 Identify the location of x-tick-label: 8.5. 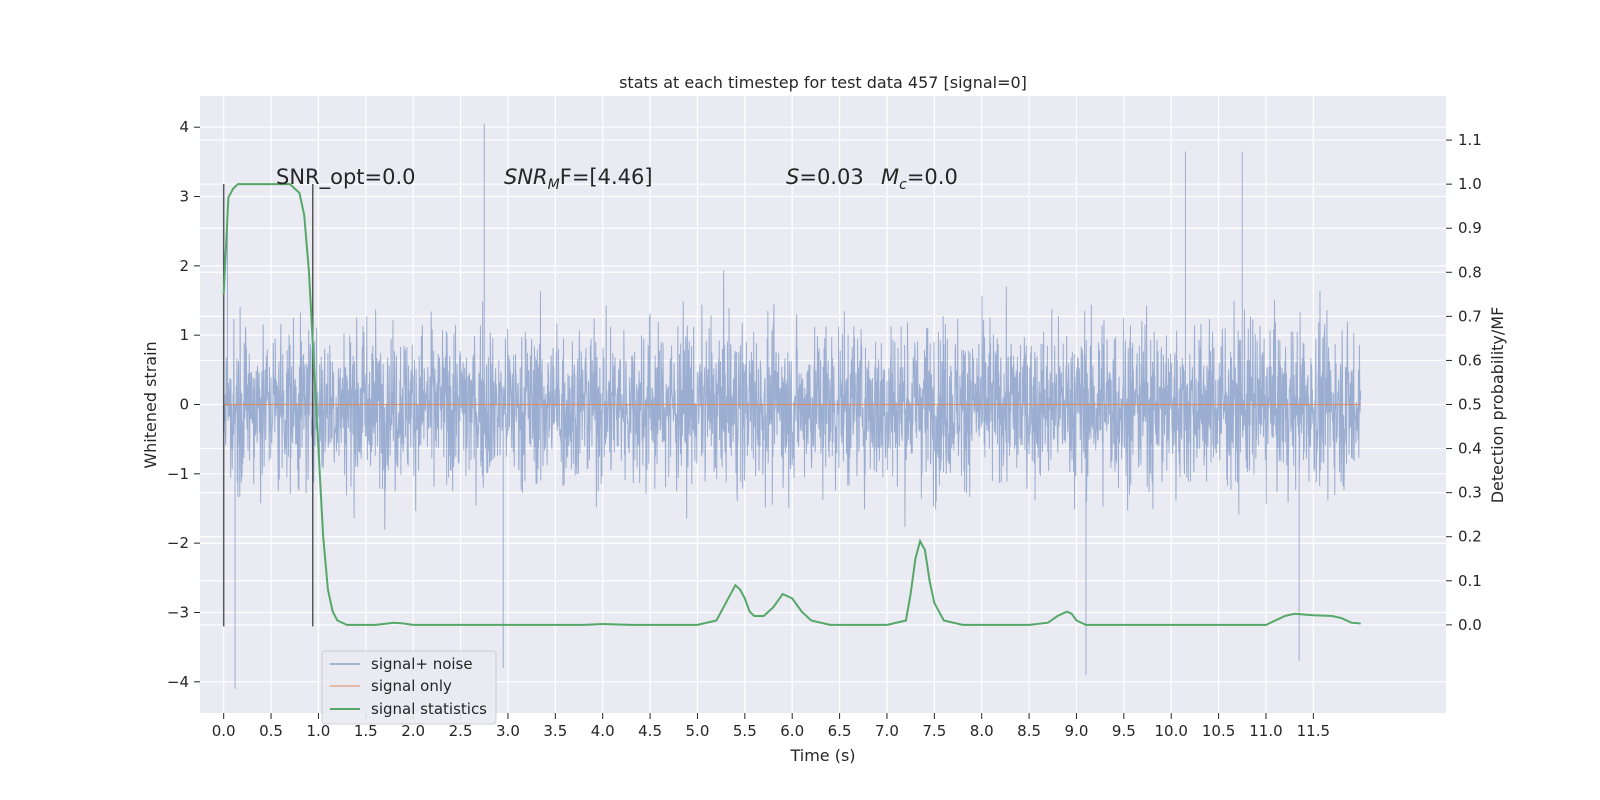
(1029, 731).